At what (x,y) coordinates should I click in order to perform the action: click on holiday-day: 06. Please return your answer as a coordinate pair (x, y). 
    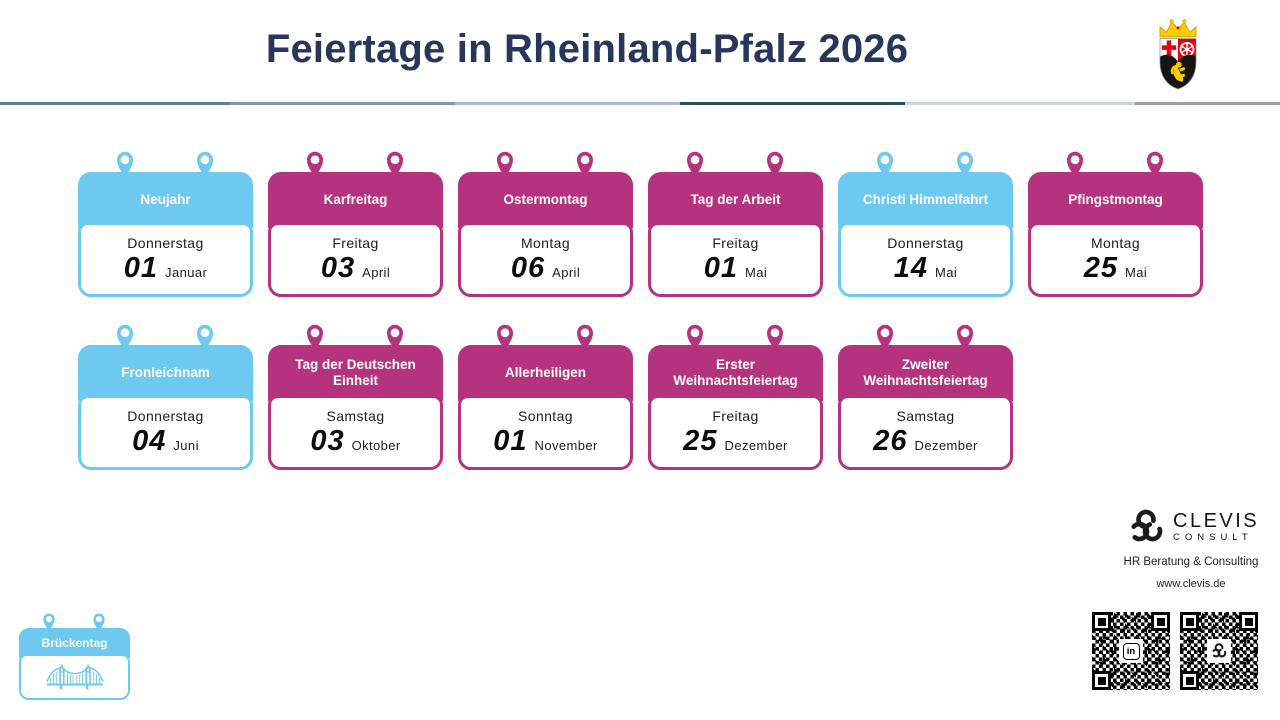
    Looking at the image, I should click on (528, 267).